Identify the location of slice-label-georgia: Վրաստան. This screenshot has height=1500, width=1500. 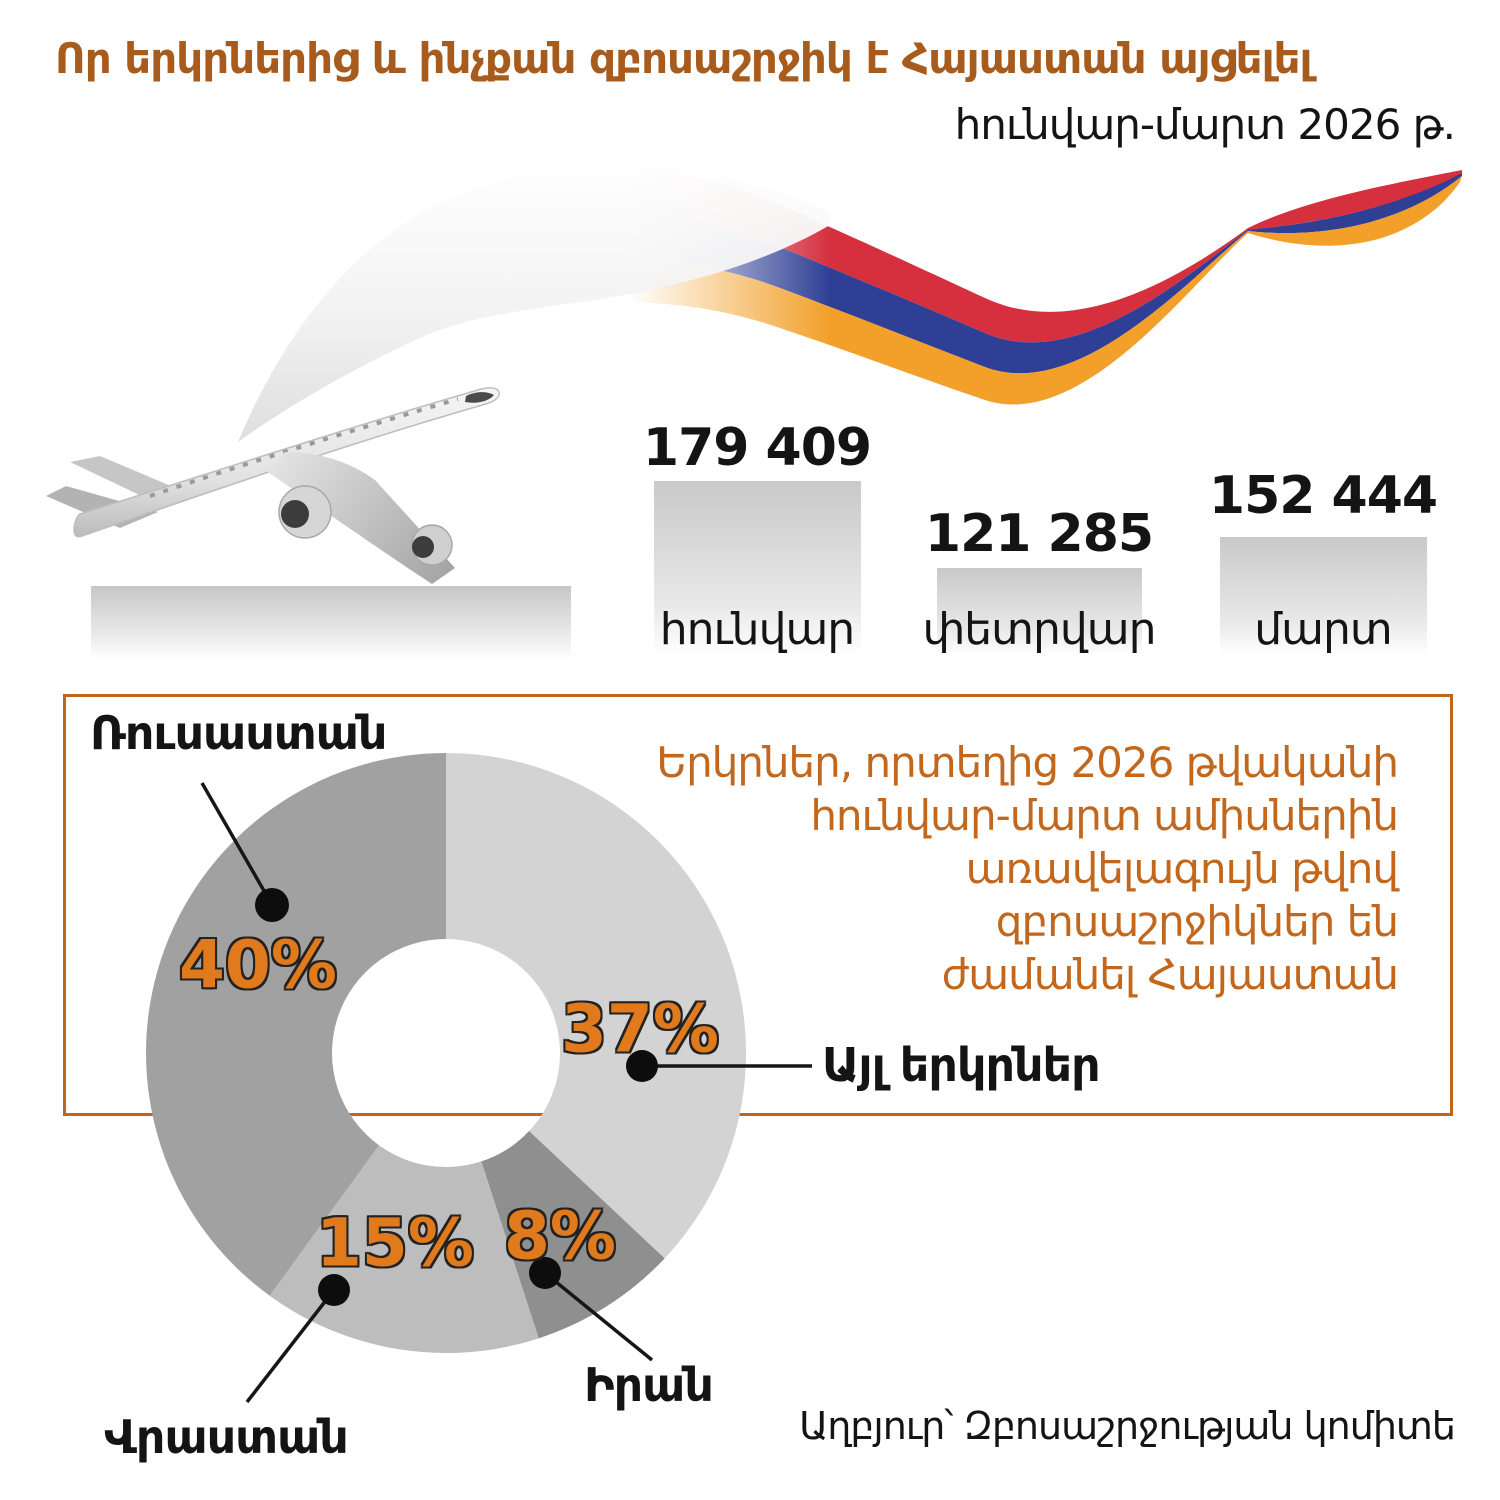
(226, 1437).